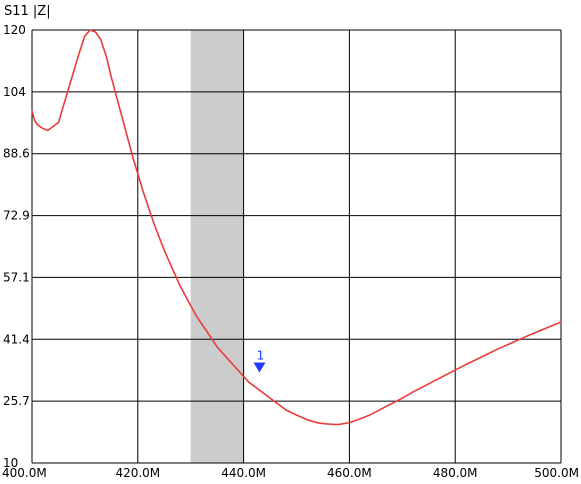  Describe the element at coordinates (16, 401) in the screenshot. I see `y-tick-label: 25.7` at that location.